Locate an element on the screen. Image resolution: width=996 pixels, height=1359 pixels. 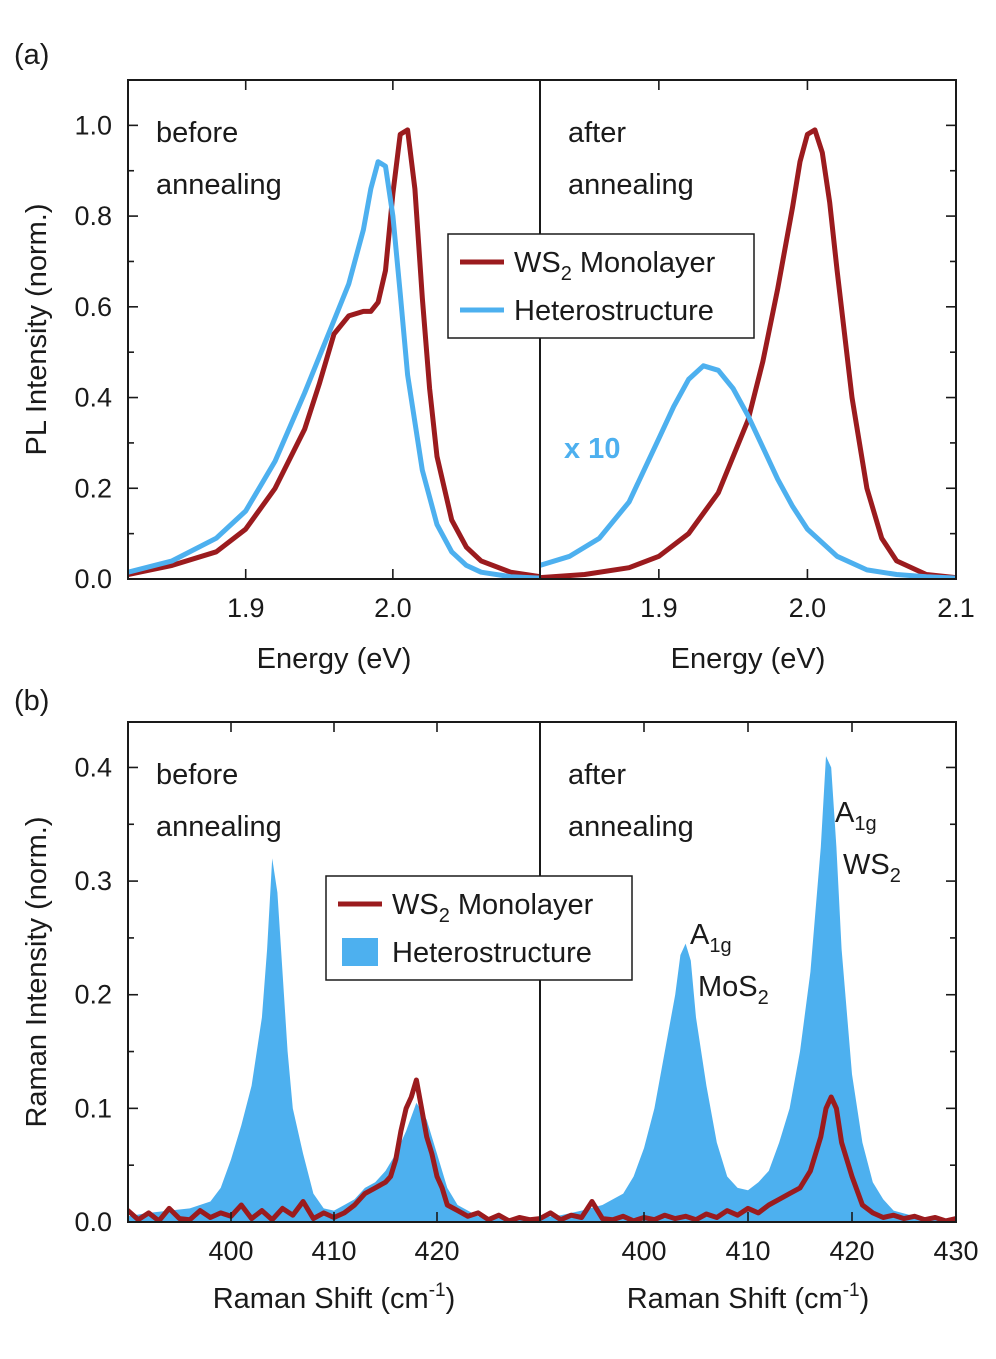
panel-a-legend-ws2-label-rest: Monolayer is located at coordinates (644, 263).